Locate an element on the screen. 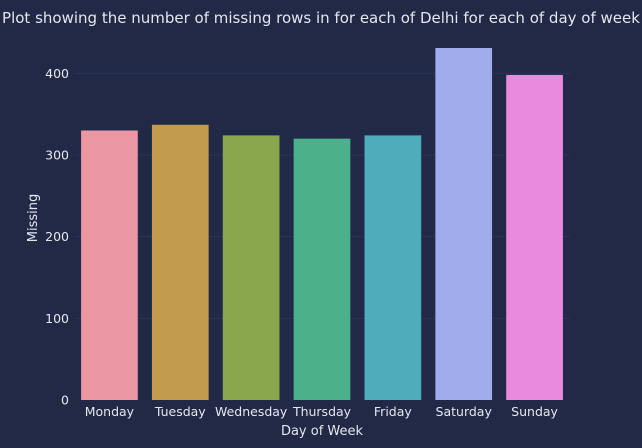 The height and width of the screenshot is (448, 642). bar-monday is located at coordinates (109, 265).